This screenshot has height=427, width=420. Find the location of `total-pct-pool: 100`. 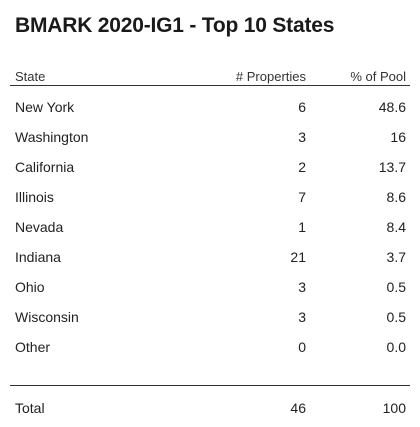

total-pct-pool: 100 is located at coordinates (394, 408).